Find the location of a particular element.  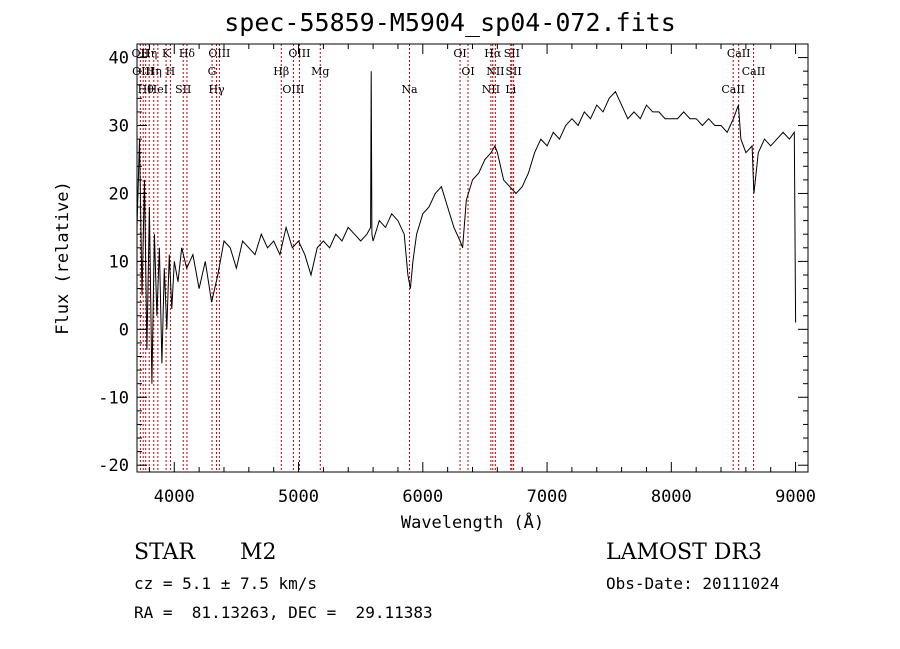

x-tick-label: 5000 is located at coordinates (298, 497).